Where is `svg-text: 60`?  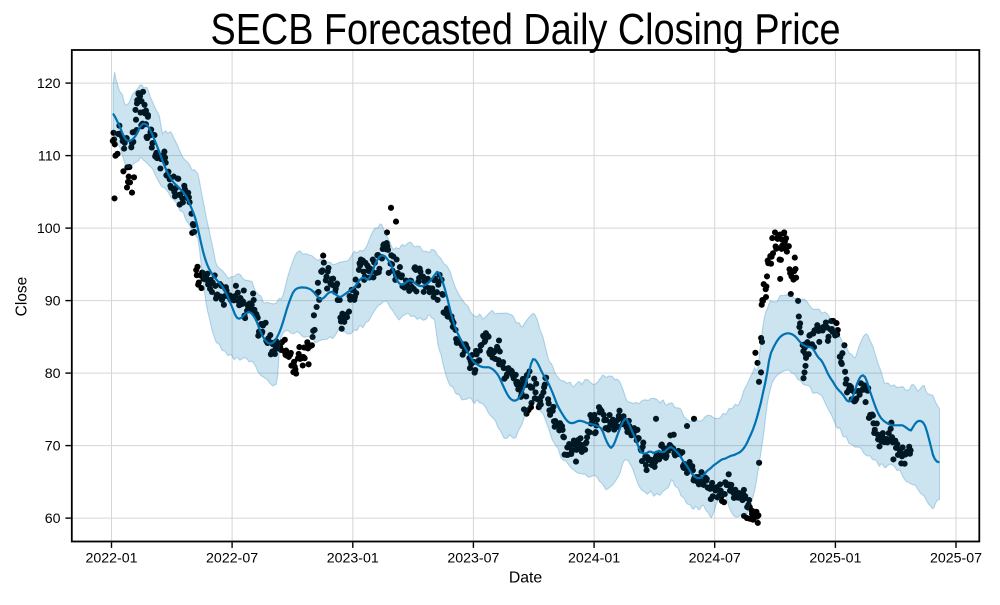 svg-text: 60 is located at coordinates (53, 519).